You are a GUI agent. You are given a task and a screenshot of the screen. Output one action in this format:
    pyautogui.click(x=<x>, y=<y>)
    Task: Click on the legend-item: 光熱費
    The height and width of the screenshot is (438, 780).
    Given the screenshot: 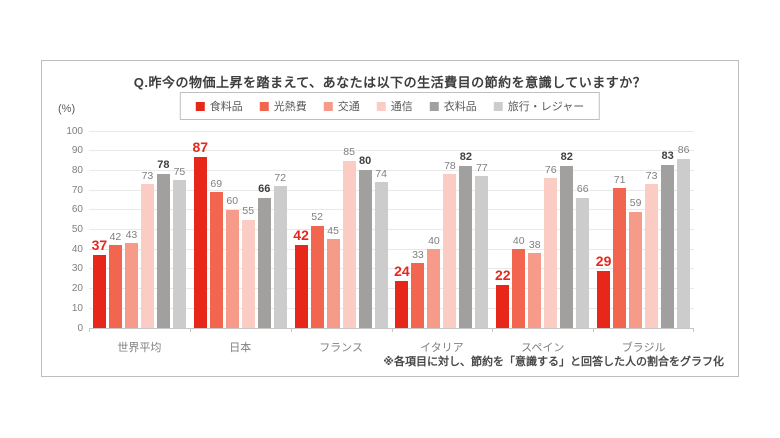 What is the action you would take?
    pyautogui.click(x=283, y=106)
    